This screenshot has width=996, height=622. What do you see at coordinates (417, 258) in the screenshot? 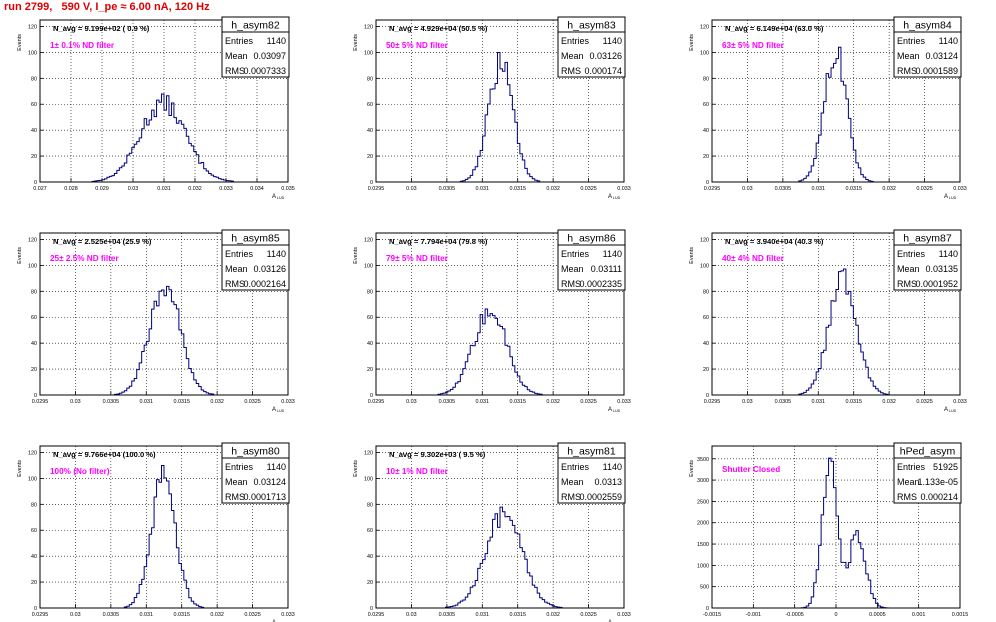
I see `filter-annotation: 79± 5% ND filter` at bounding box center [417, 258].